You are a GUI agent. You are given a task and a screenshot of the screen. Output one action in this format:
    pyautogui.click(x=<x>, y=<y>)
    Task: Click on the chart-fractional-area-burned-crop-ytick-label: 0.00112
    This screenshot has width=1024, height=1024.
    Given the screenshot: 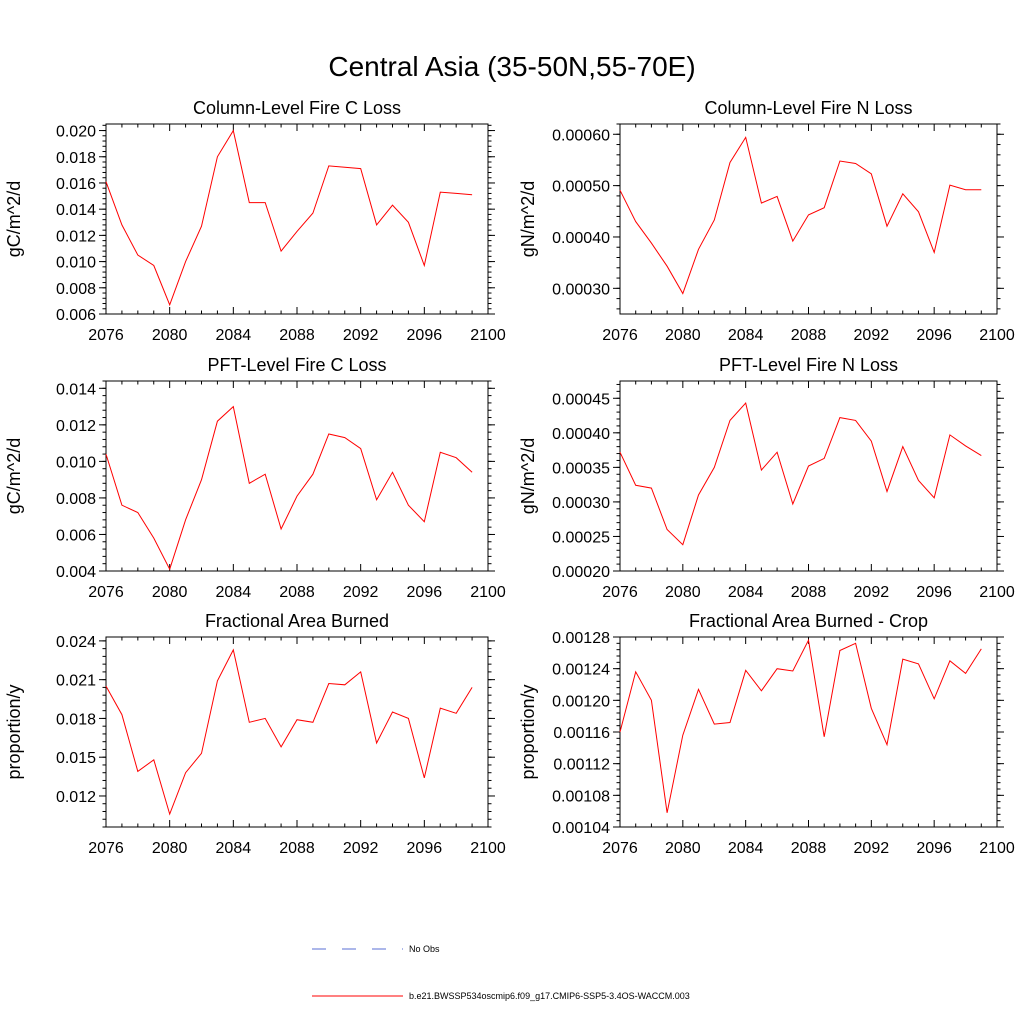 What is the action you would take?
    pyautogui.click(x=581, y=765)
    